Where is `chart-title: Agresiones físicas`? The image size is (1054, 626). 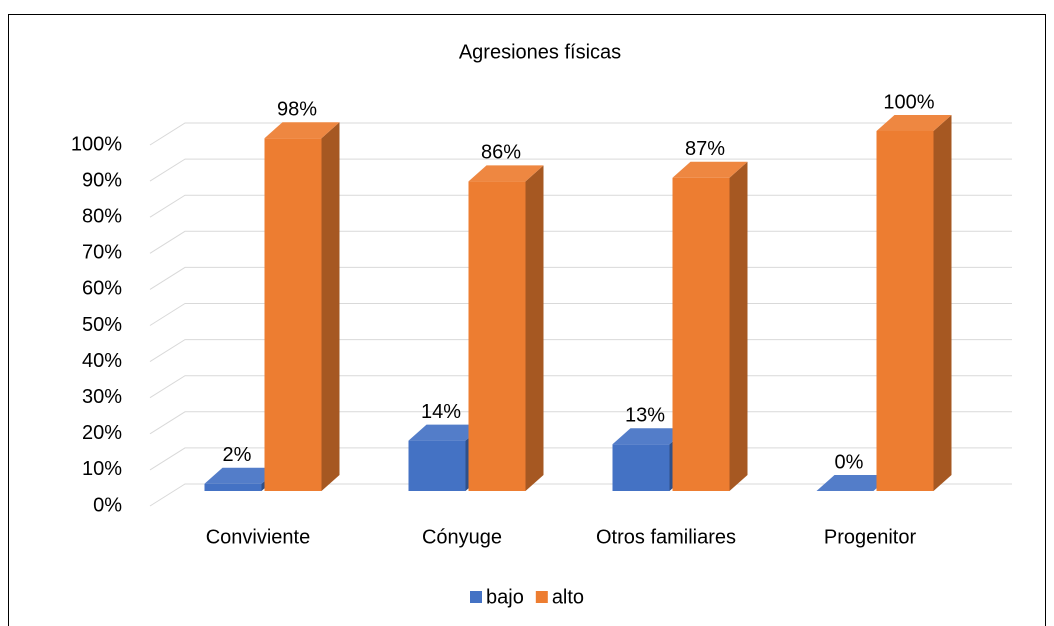 chart-title: Agresiones físicas is located at coordinates (540, 52).